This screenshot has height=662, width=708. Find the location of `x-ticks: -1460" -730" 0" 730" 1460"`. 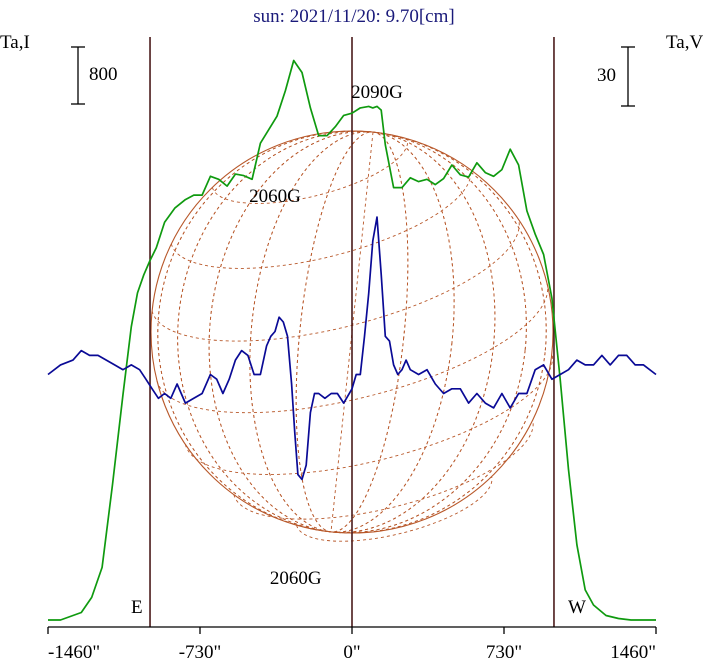

x-ticks: -1460" -730" 0" 730" 1460" is located at coordinates (352, 644).